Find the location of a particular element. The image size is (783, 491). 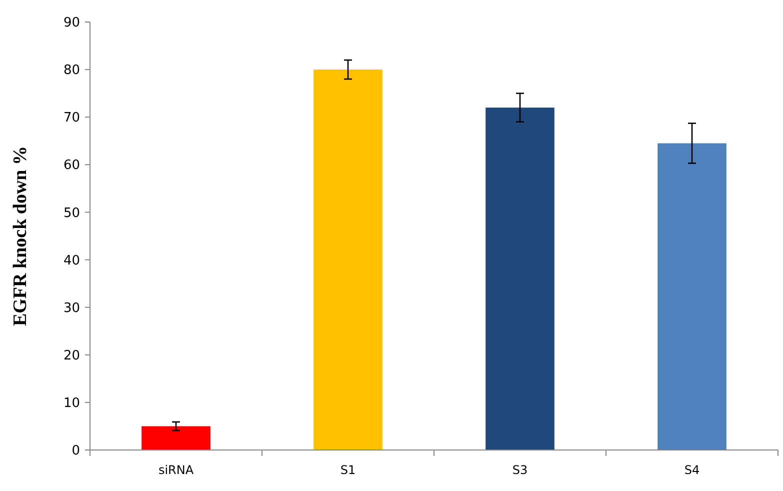

y-tick-label: 10 is located at coordinates (71, 403).